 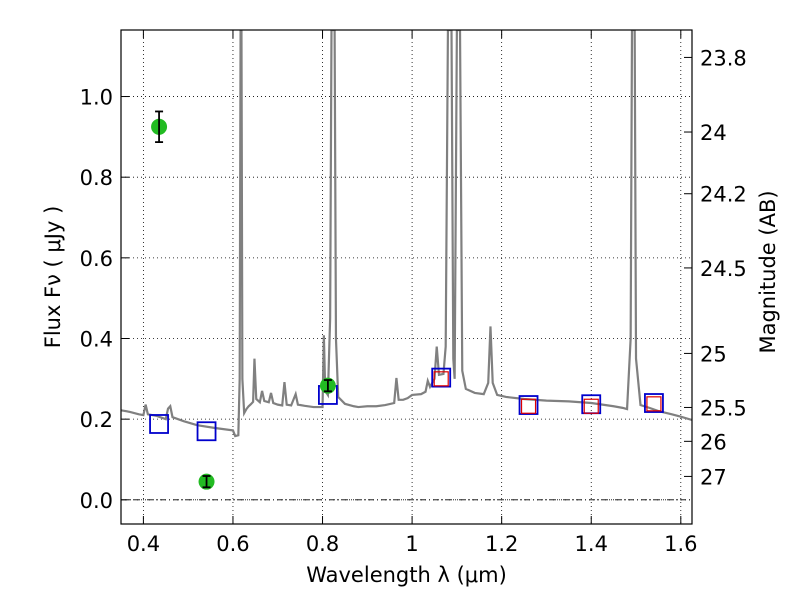 I want to click on right-y-axis-label: Magnitude (AB), so click(x=768, y=271).